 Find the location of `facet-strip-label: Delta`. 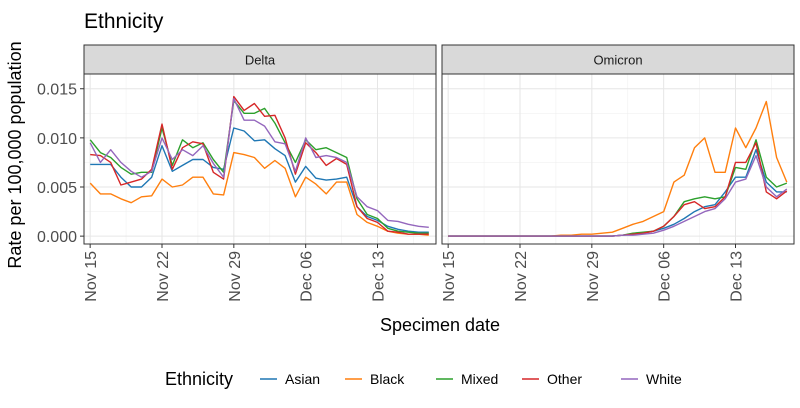

facet-strip-label: Delta is located at coordinates (260, 60).